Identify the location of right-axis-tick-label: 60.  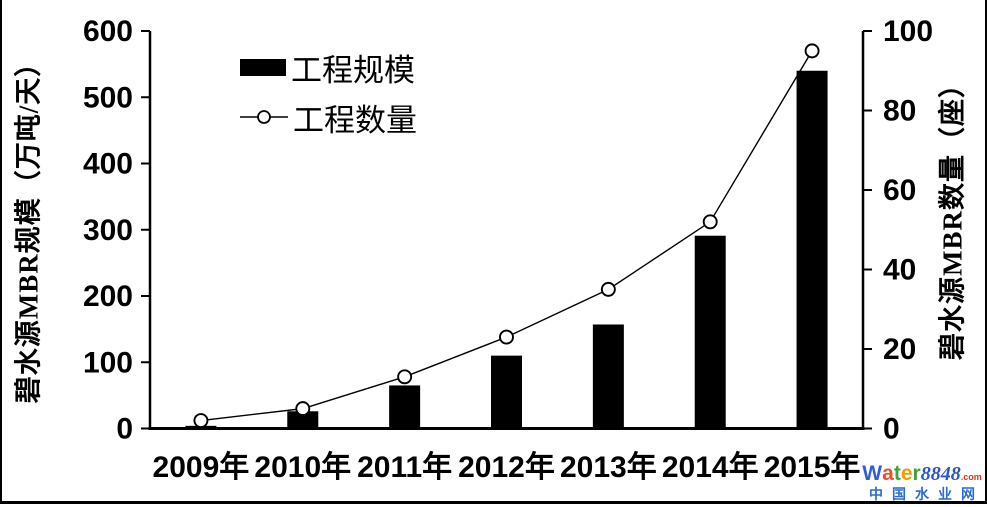
(899, 190).